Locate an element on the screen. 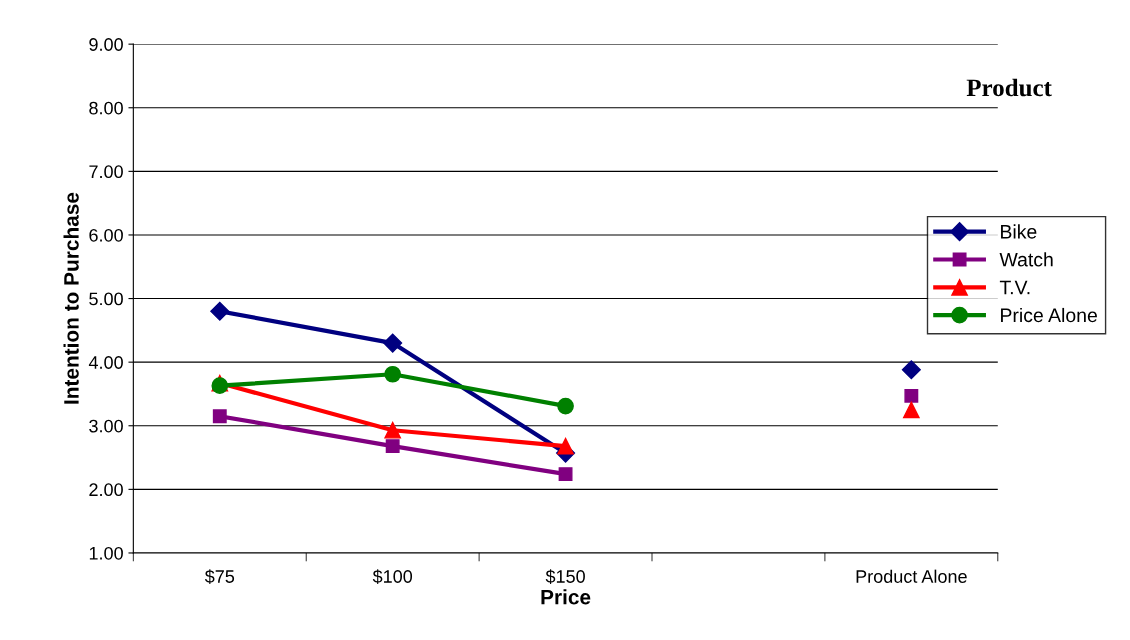 This screenshot has width=1130, height=640. y-tick-label: 7.00 is located at coordinates (106, 172).